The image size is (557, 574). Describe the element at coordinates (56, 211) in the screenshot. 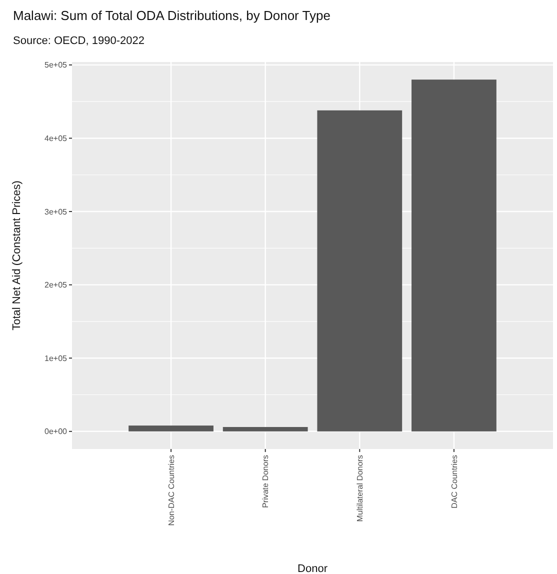

I see `y-tick-label: 3e+05` at that location.